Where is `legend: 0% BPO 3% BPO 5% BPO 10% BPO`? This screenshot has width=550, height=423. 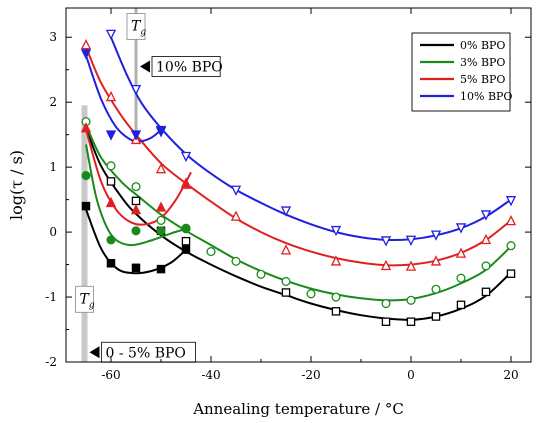
legend: 0% BPO 3% BPO 5% BPO 10% BPO is located at coordinates (461, 72).